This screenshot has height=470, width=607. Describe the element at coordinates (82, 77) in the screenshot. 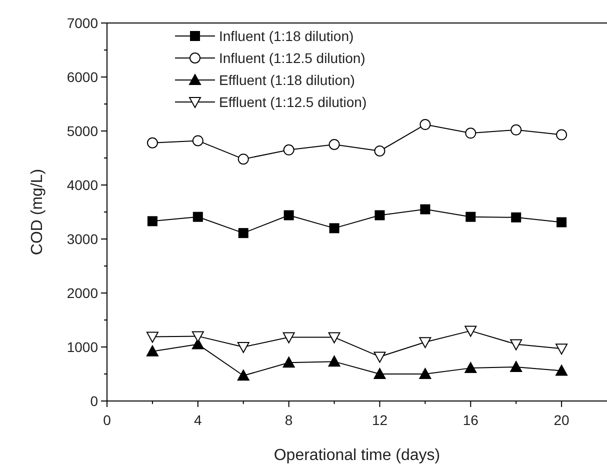

I see `y-tick-label: 6000` at that location.